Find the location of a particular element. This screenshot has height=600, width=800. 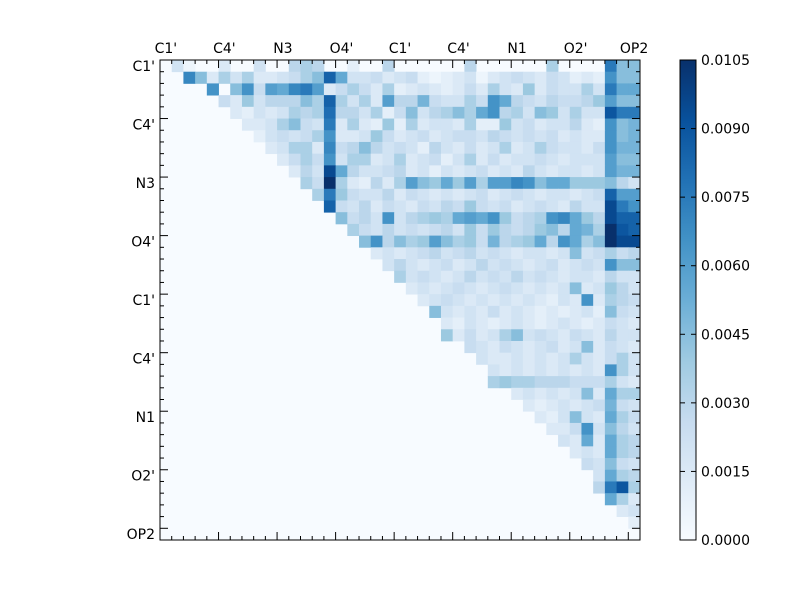

x-tick-label: C1' is located at coordinates (400, 49).